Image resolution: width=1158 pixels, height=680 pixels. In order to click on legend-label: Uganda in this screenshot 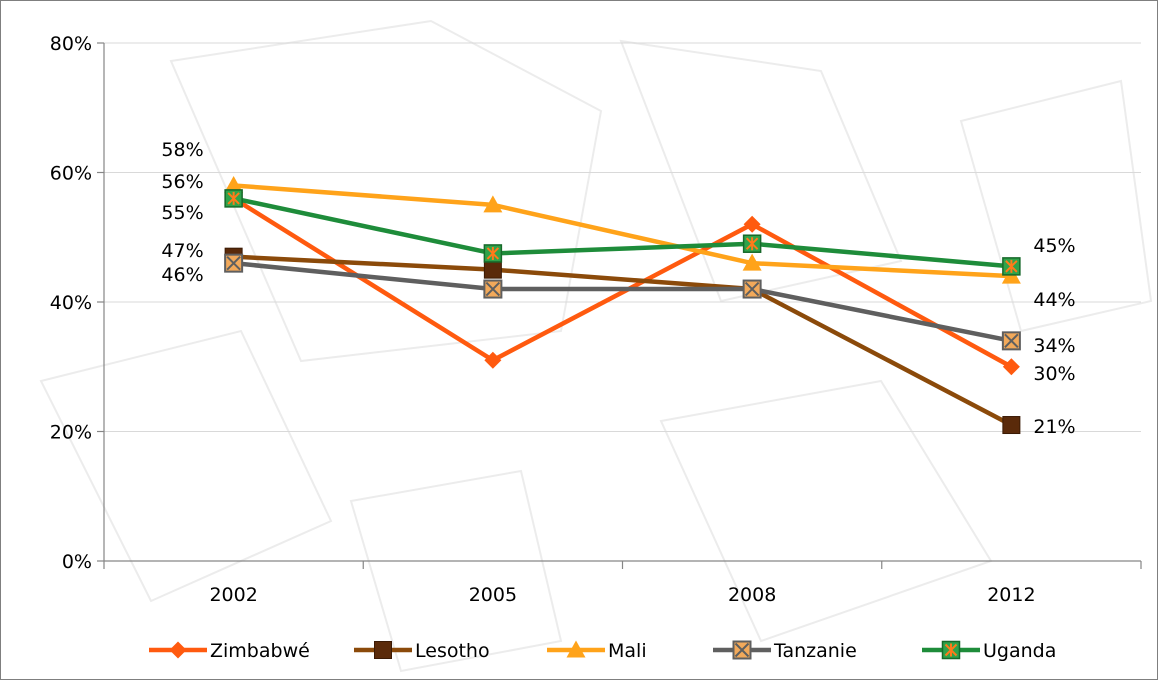, I will do `click(1019, 651)`.